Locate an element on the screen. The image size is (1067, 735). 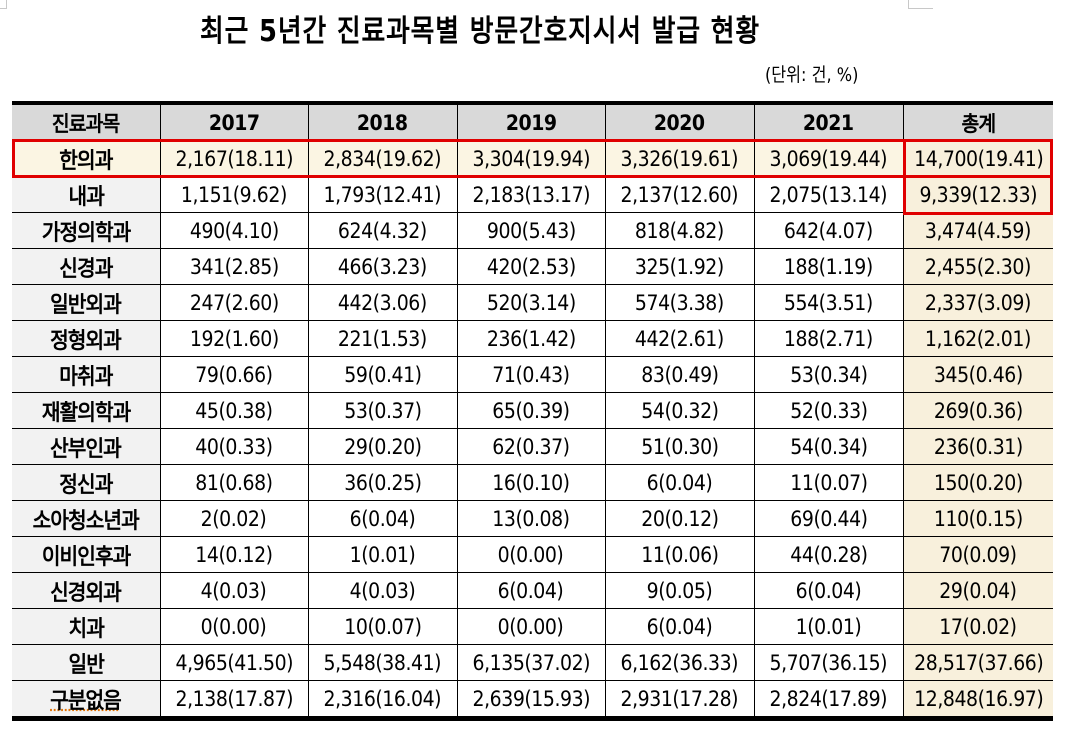
row-label: 가정의학과 is located at coordinates (86, 230).